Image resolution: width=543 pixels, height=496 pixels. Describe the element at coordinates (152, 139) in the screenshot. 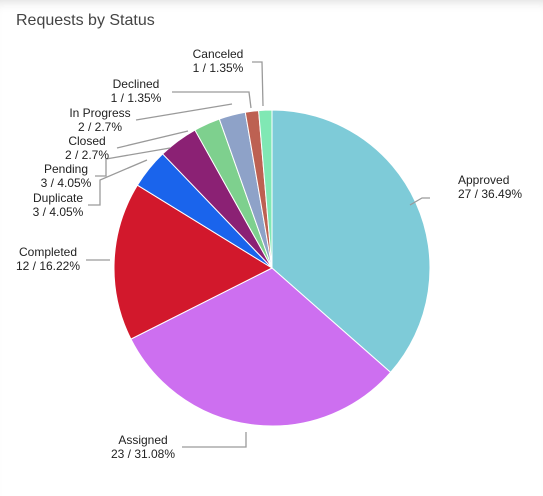

I see `leader-line-closed` at that location.